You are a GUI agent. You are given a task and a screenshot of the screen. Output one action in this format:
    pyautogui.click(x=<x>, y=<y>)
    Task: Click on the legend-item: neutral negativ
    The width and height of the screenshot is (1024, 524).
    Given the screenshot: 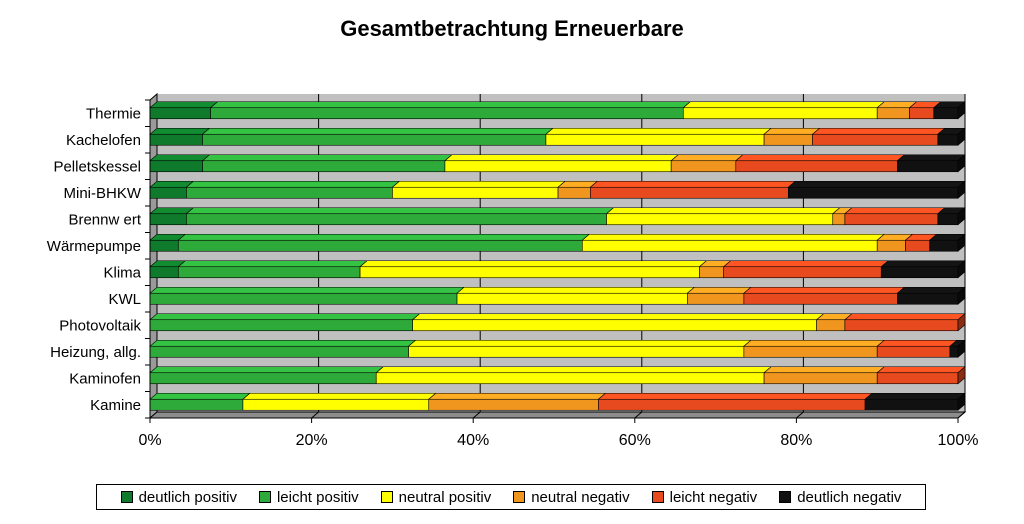 What is the action you would take?
    pyautogui.click(x=571, y=497)
    